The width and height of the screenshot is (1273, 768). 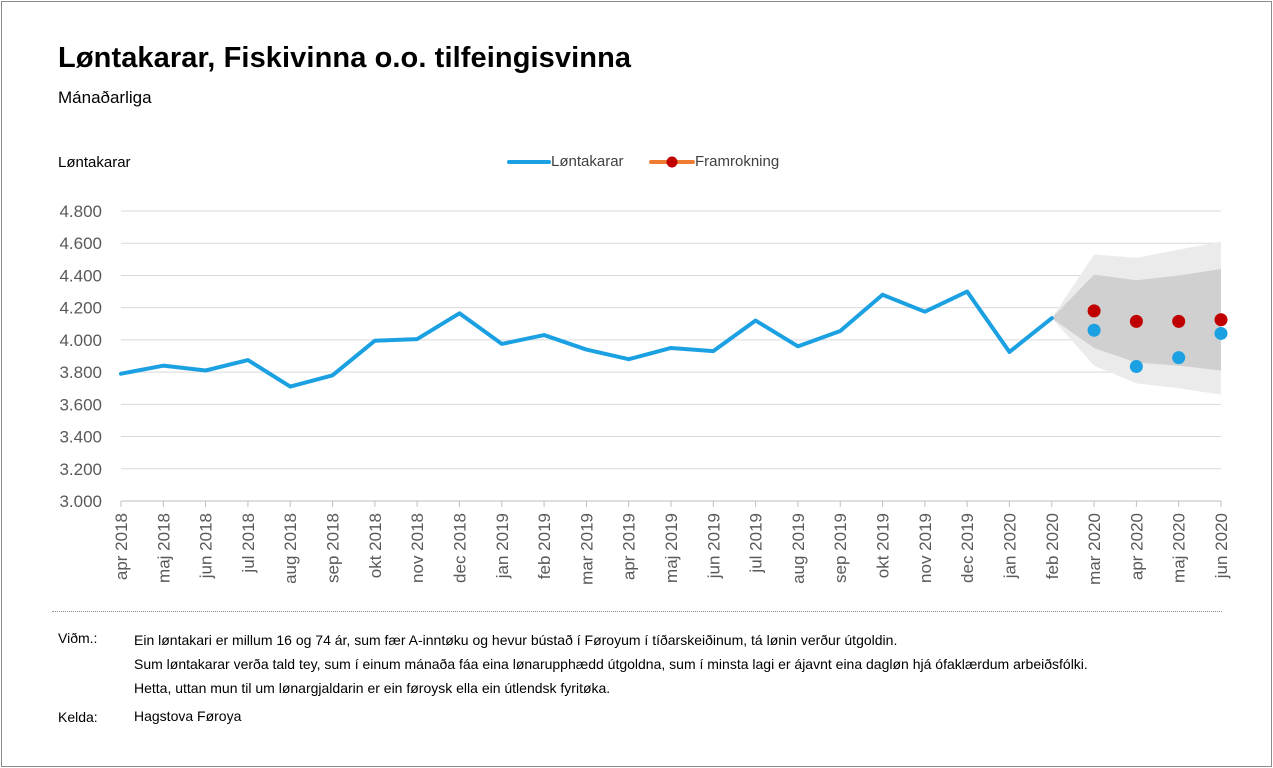 I want to click on x-tick-label: maj 2018, so click(x=163, y=548).